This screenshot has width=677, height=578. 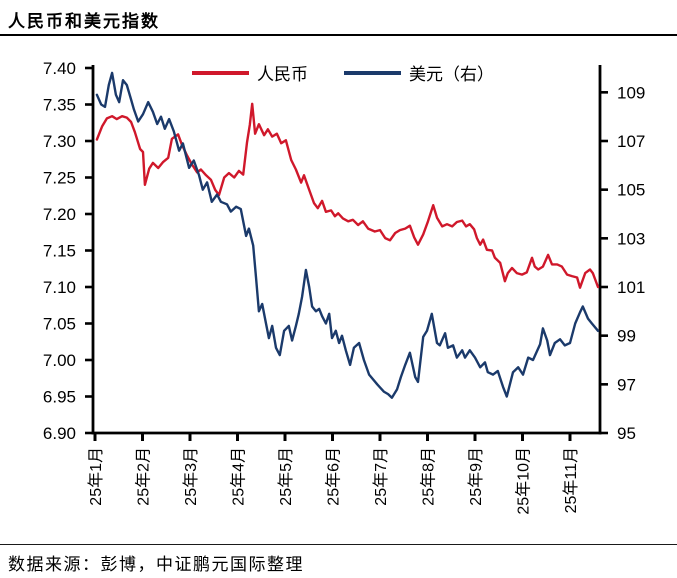 What do you see at coordinates (59, 214) in the screenshot?
I see `svg-text: 7.20` at bounding box center [59, 214].